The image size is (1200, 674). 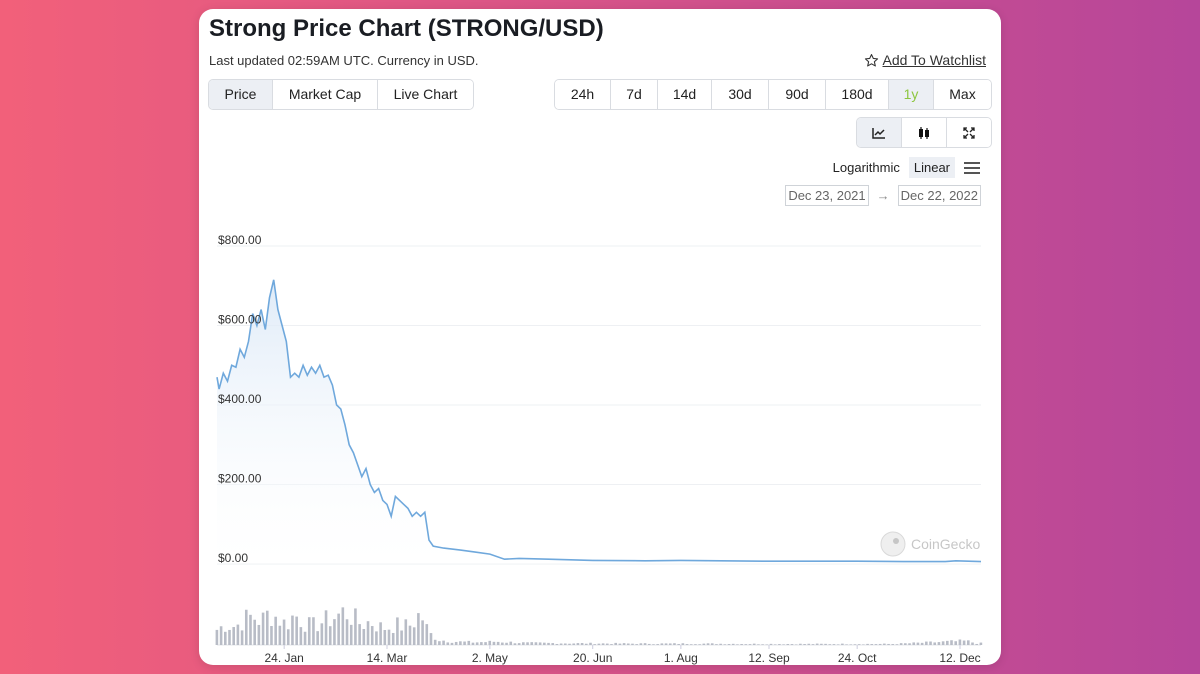 What do you see at coordinates (681, 658) in the screenshot?
I see `x-tick-label: 1. Aug` at bounding box center [681, 658].